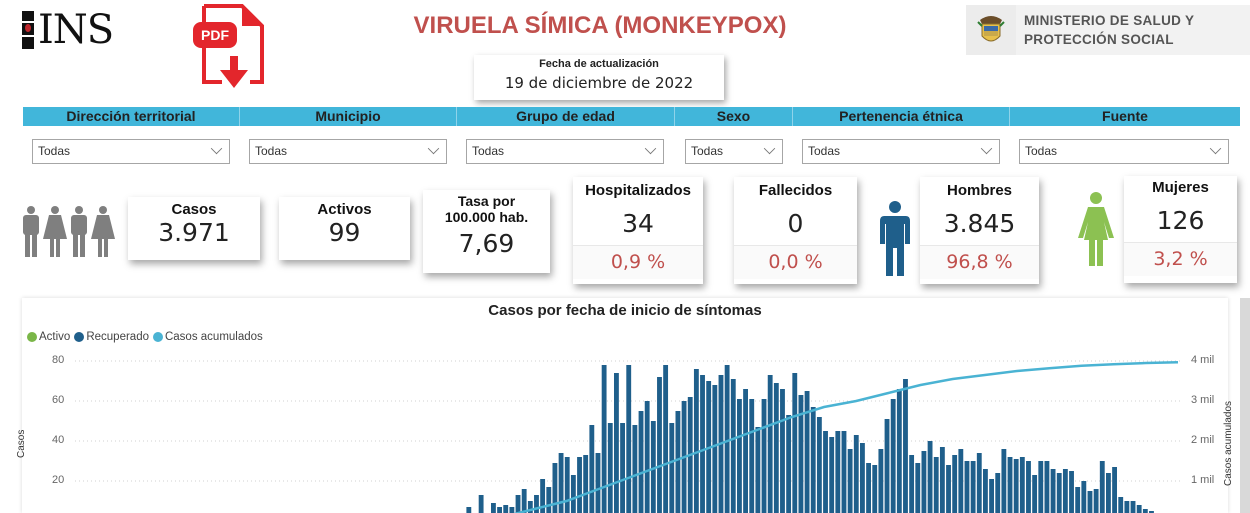 The height and width of the screenshot is (513, 1250). What do you see at coordinates (68, 30) in the screenshot?
I see `ins-logo: INS` at bounding box center [68, 30].